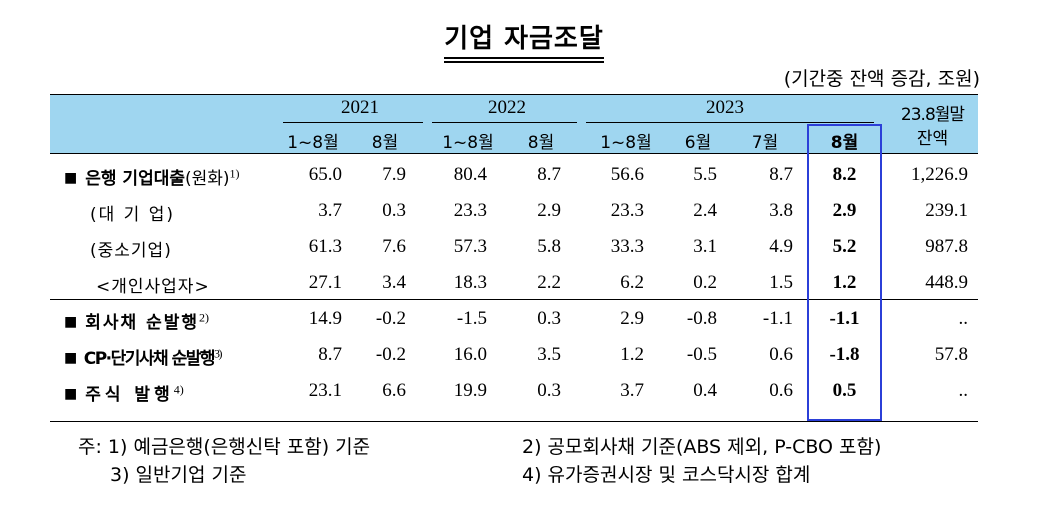  I want to click on header-2022-aug: 8월, so click(541, 143).